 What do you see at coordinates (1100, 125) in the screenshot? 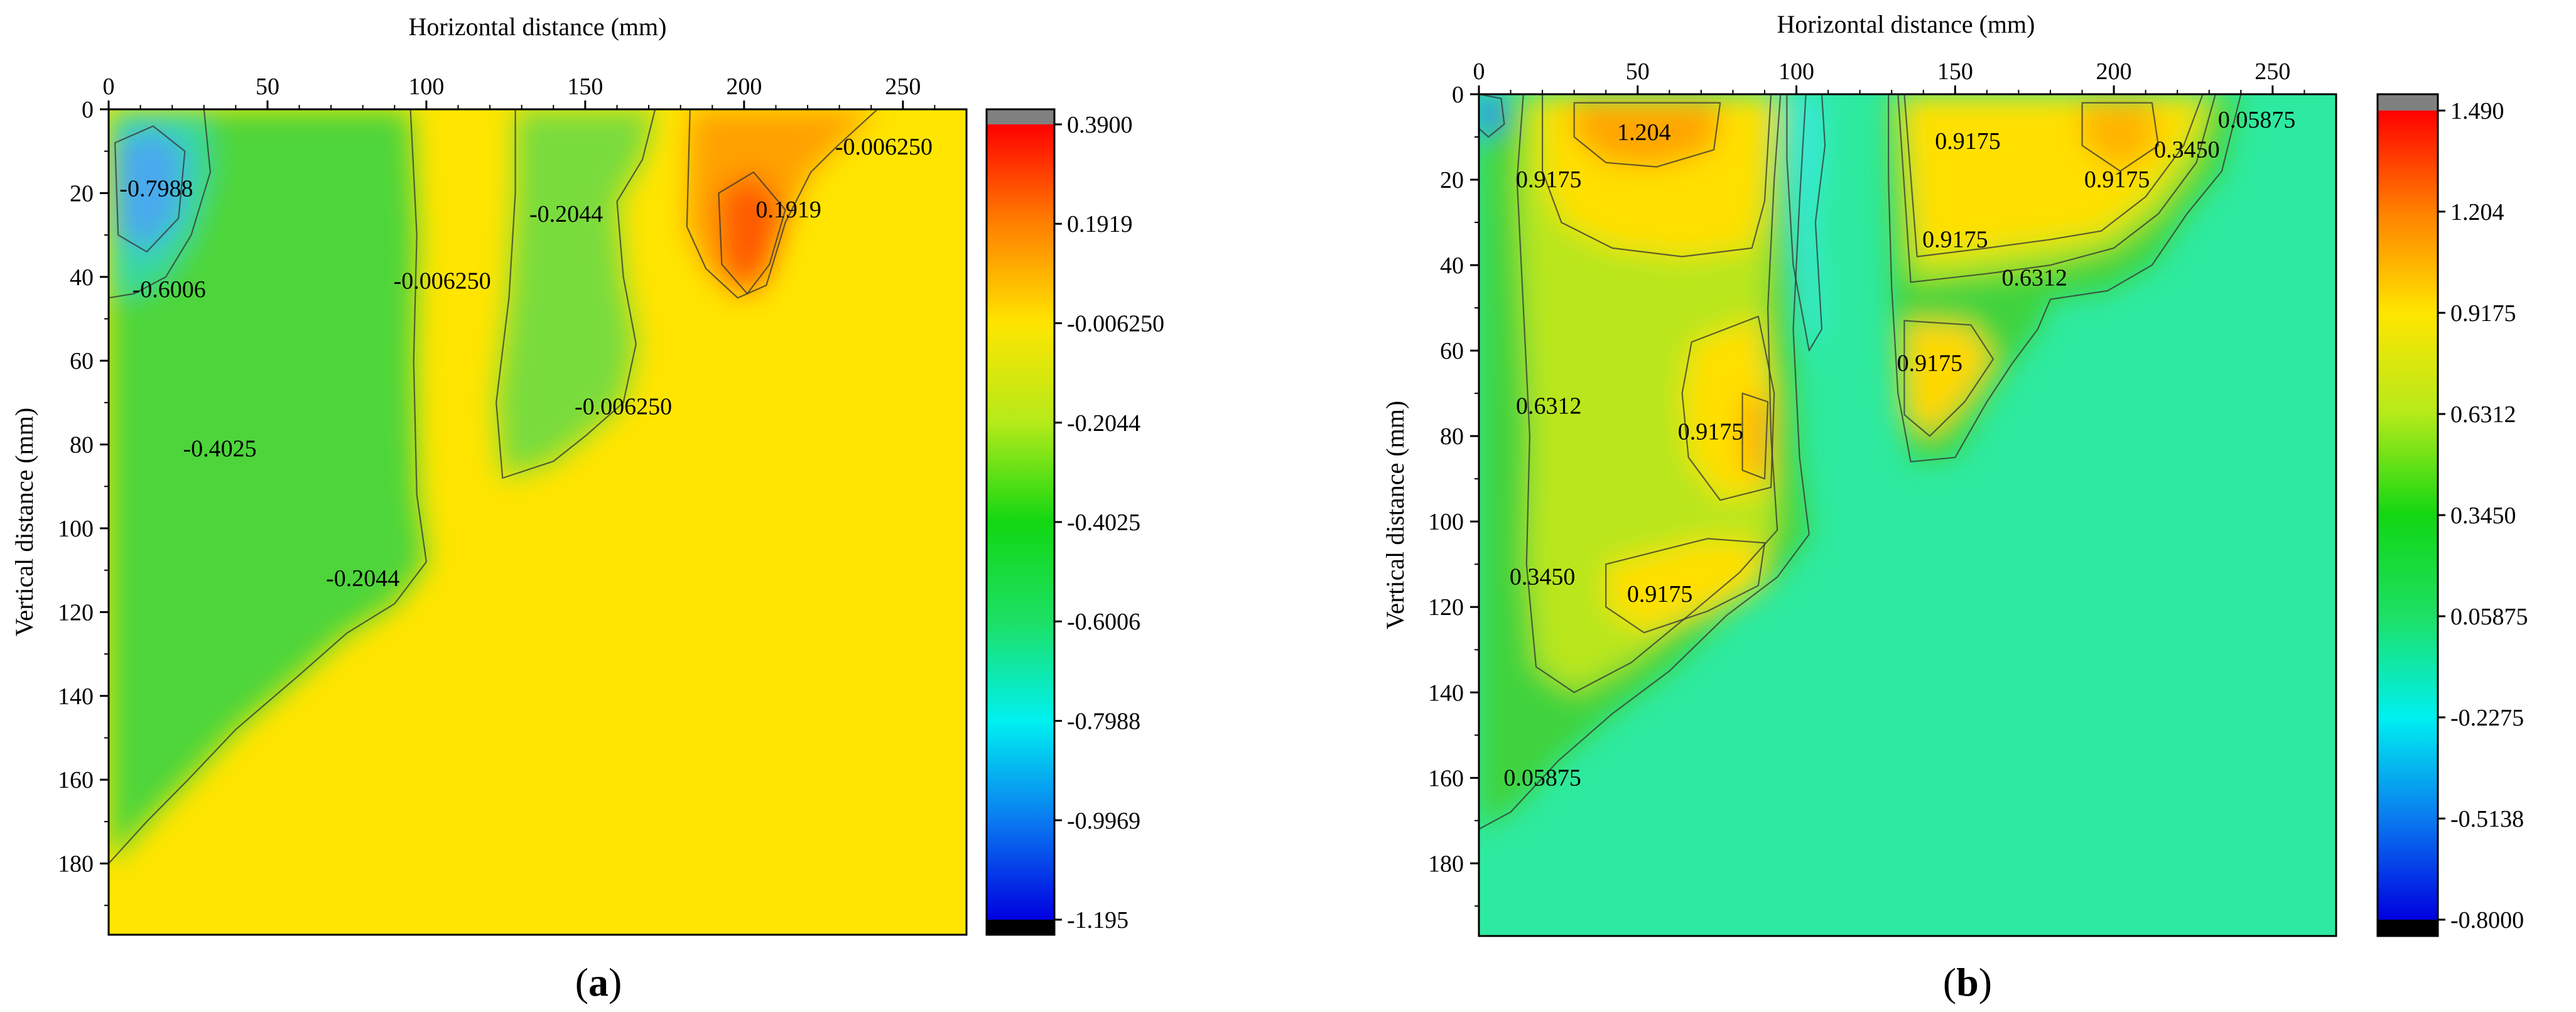
I see `colorbar-tick-label: 0.3900` at bounding box center [1100, 125].